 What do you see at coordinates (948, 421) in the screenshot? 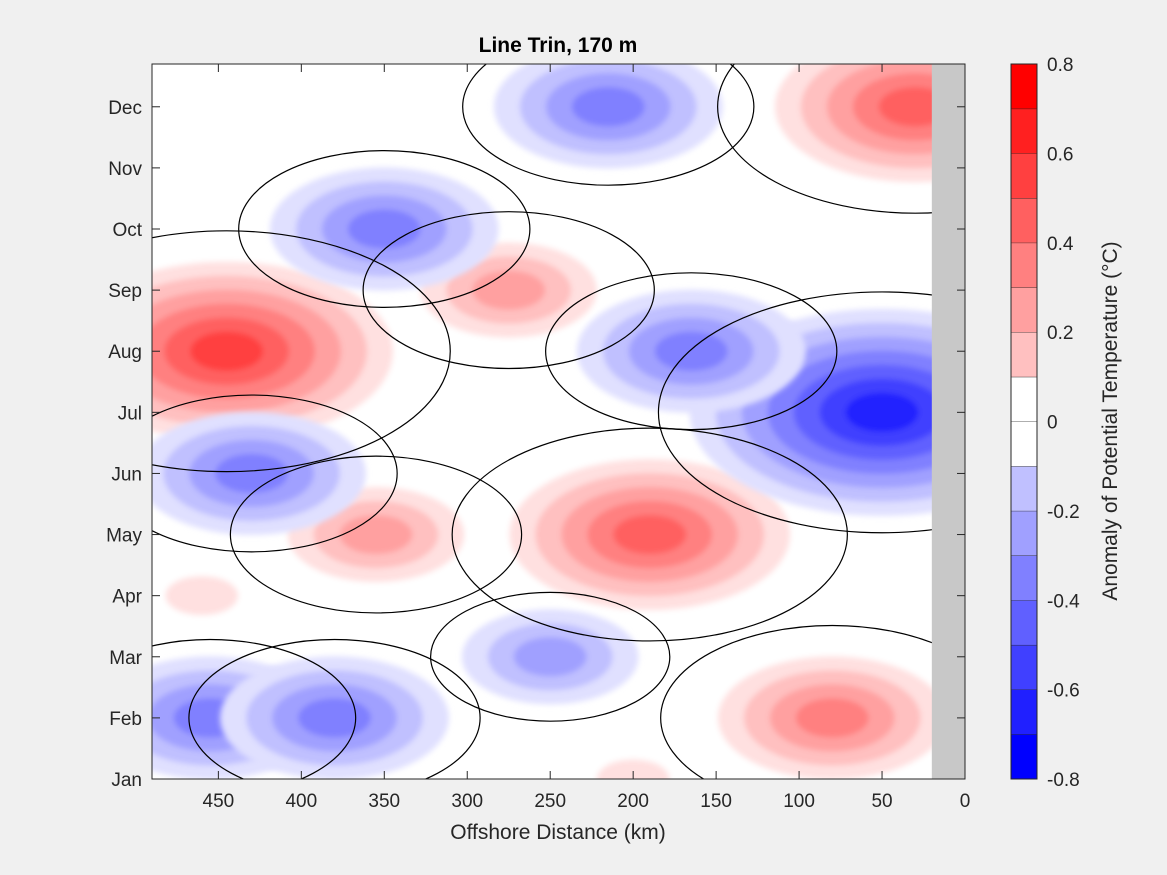
I see `land-mask` at bounding box center [948, 421].